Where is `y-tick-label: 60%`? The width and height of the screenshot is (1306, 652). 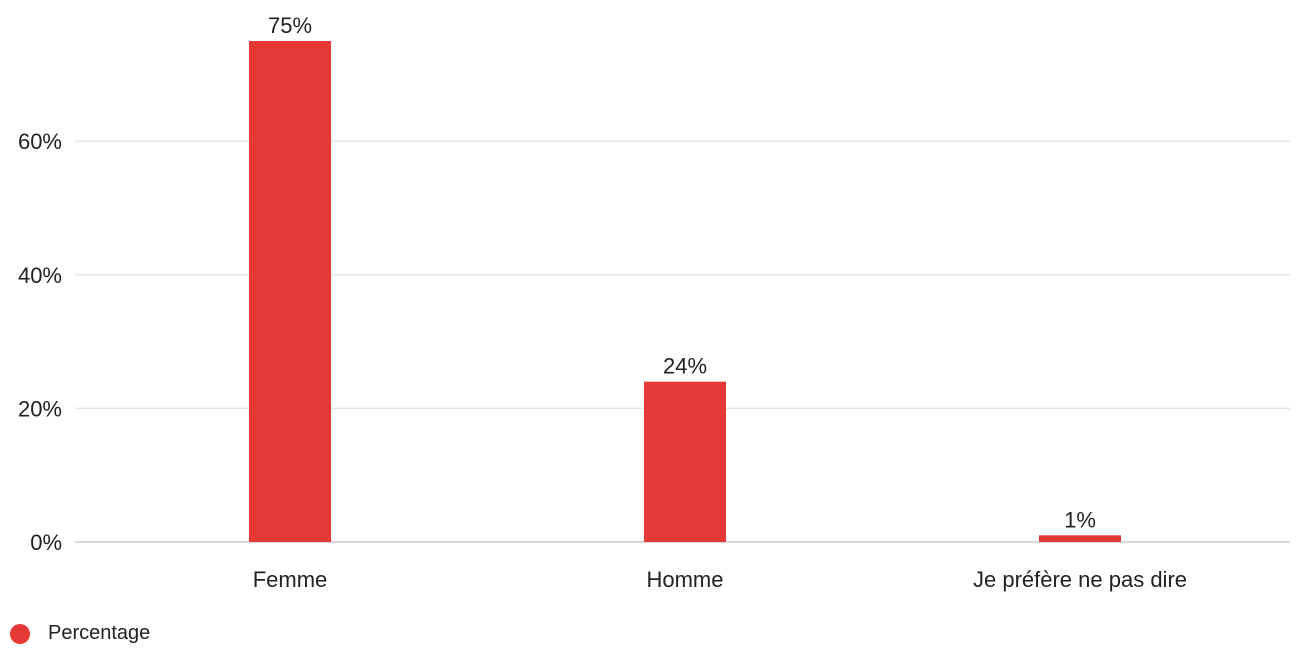 y-tick-label: 60% is located at coordinates (40, 141).